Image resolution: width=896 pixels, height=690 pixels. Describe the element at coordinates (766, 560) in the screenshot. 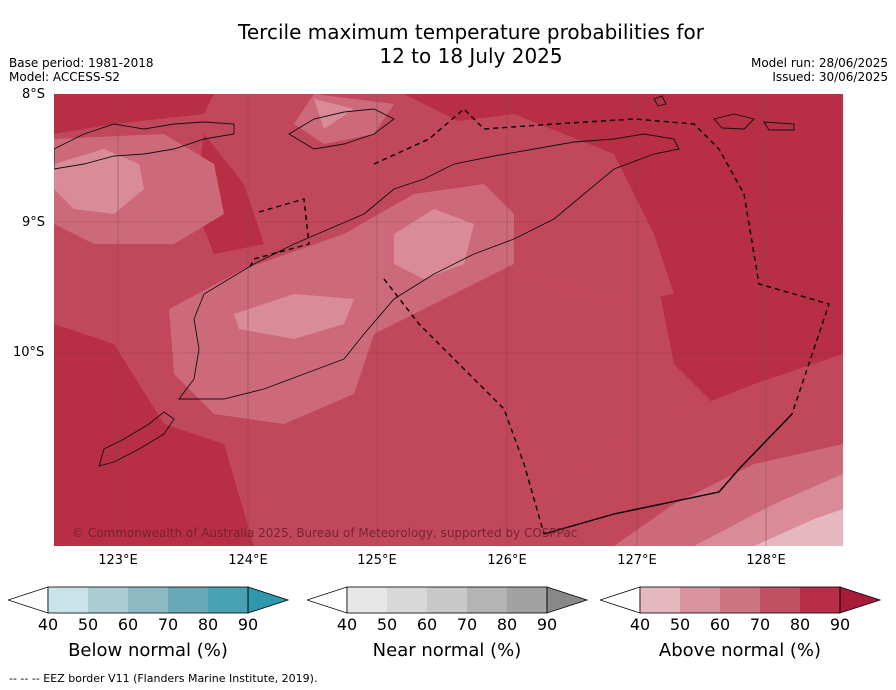

I see `lon-label-128: 128°E` at that location.